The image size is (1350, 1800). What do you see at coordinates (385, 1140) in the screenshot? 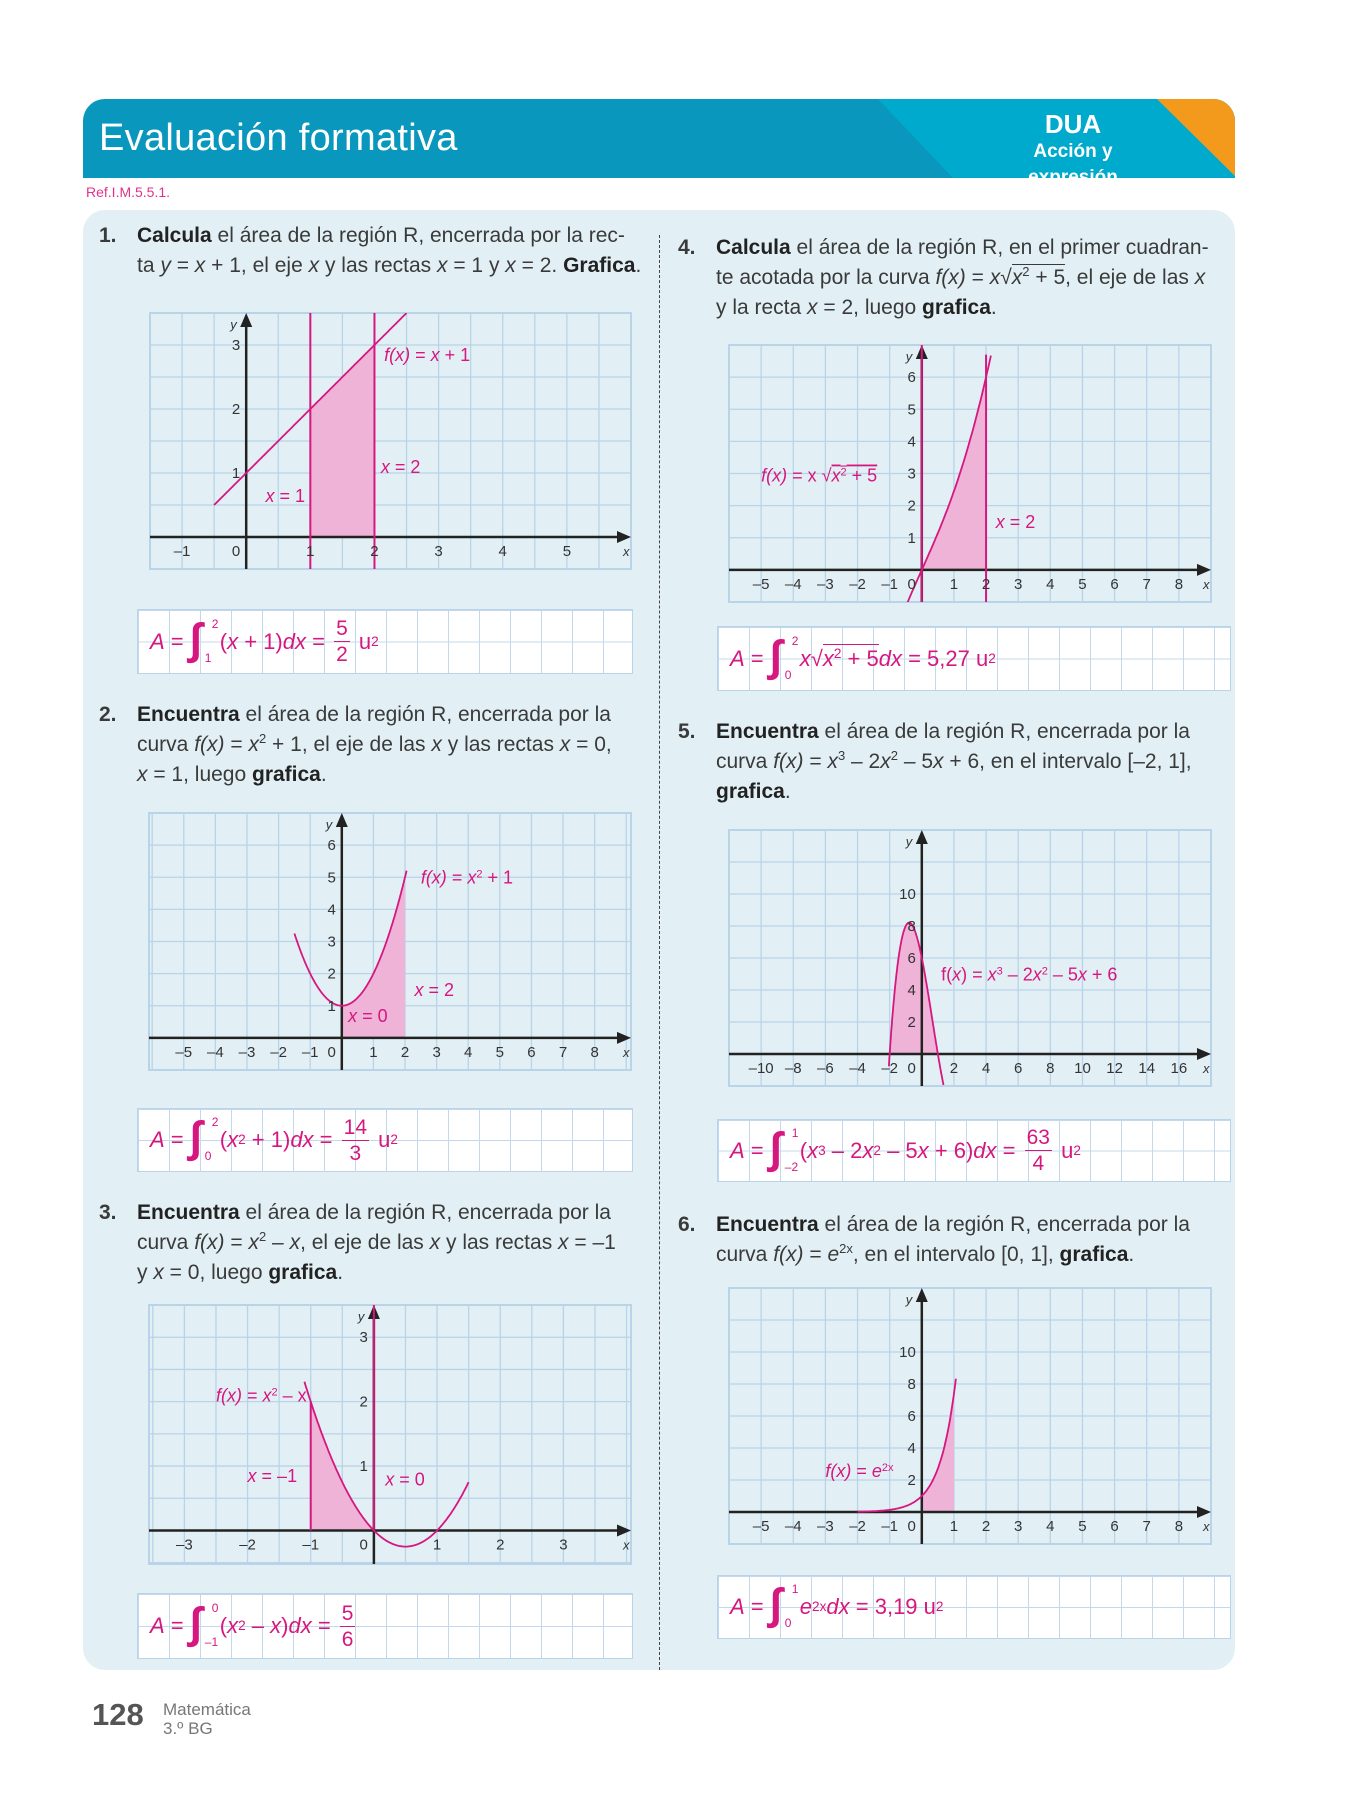
I see `answer-box-2: A = 20(x2 + 1)dx = 143 u2` at bounding box center [385, 1140].